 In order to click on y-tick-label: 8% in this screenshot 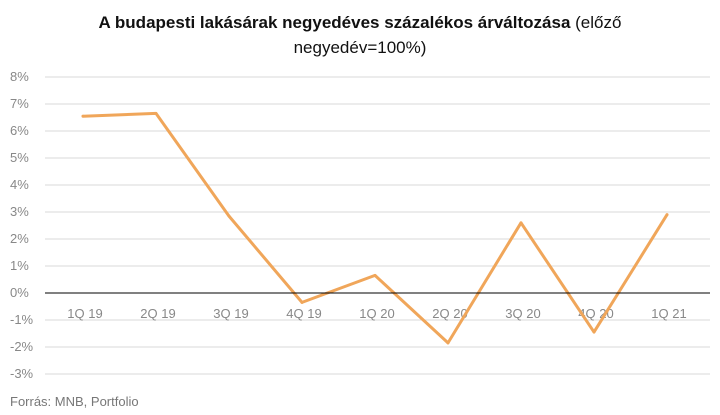, I will do `click(19, 76)`.